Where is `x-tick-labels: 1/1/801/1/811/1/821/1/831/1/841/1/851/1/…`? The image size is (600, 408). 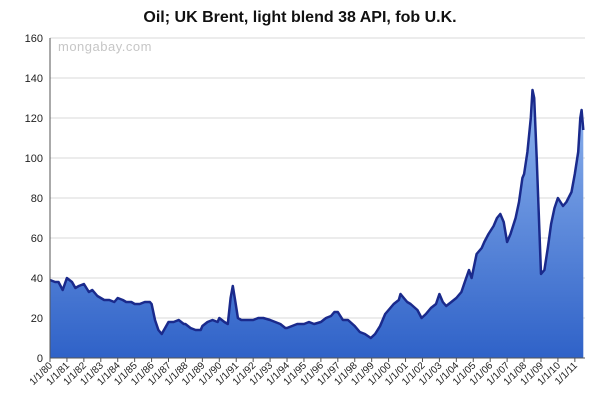
x-tick-labels: 1/1/801/1/811/1/821/1/831/1/841/1/851/1/… is located at coordinates (304, 373).